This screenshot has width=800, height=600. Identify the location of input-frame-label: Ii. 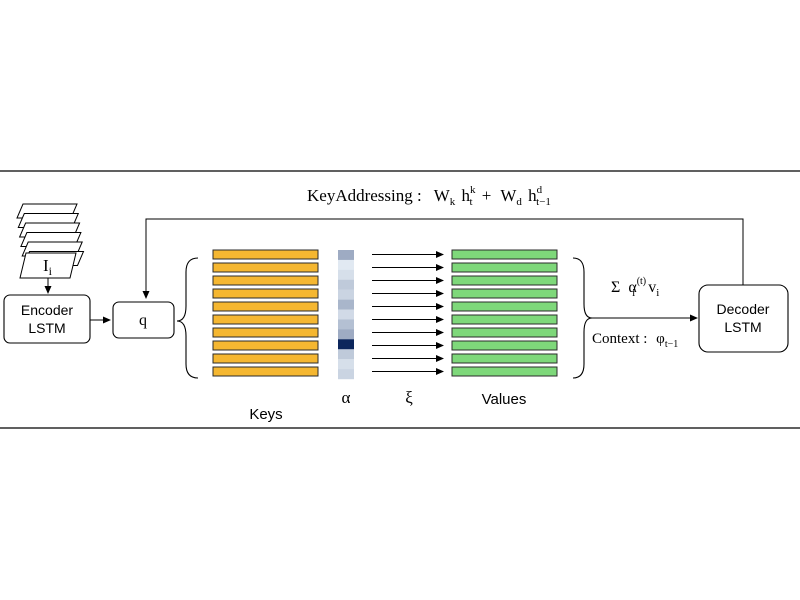
(48, 267).